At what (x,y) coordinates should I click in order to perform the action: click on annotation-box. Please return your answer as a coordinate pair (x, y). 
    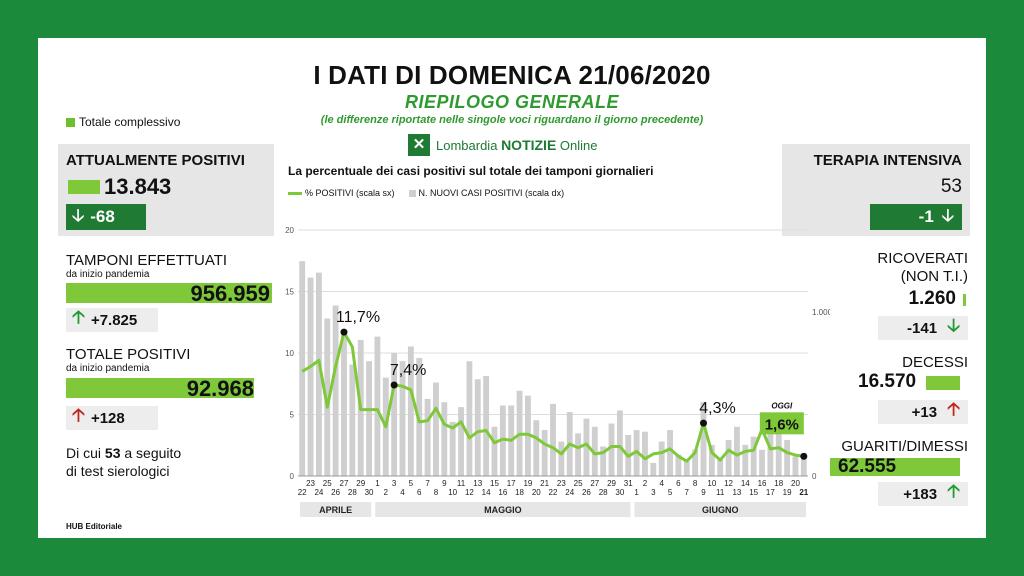
    Looking at the image, I should click on (781, 423).